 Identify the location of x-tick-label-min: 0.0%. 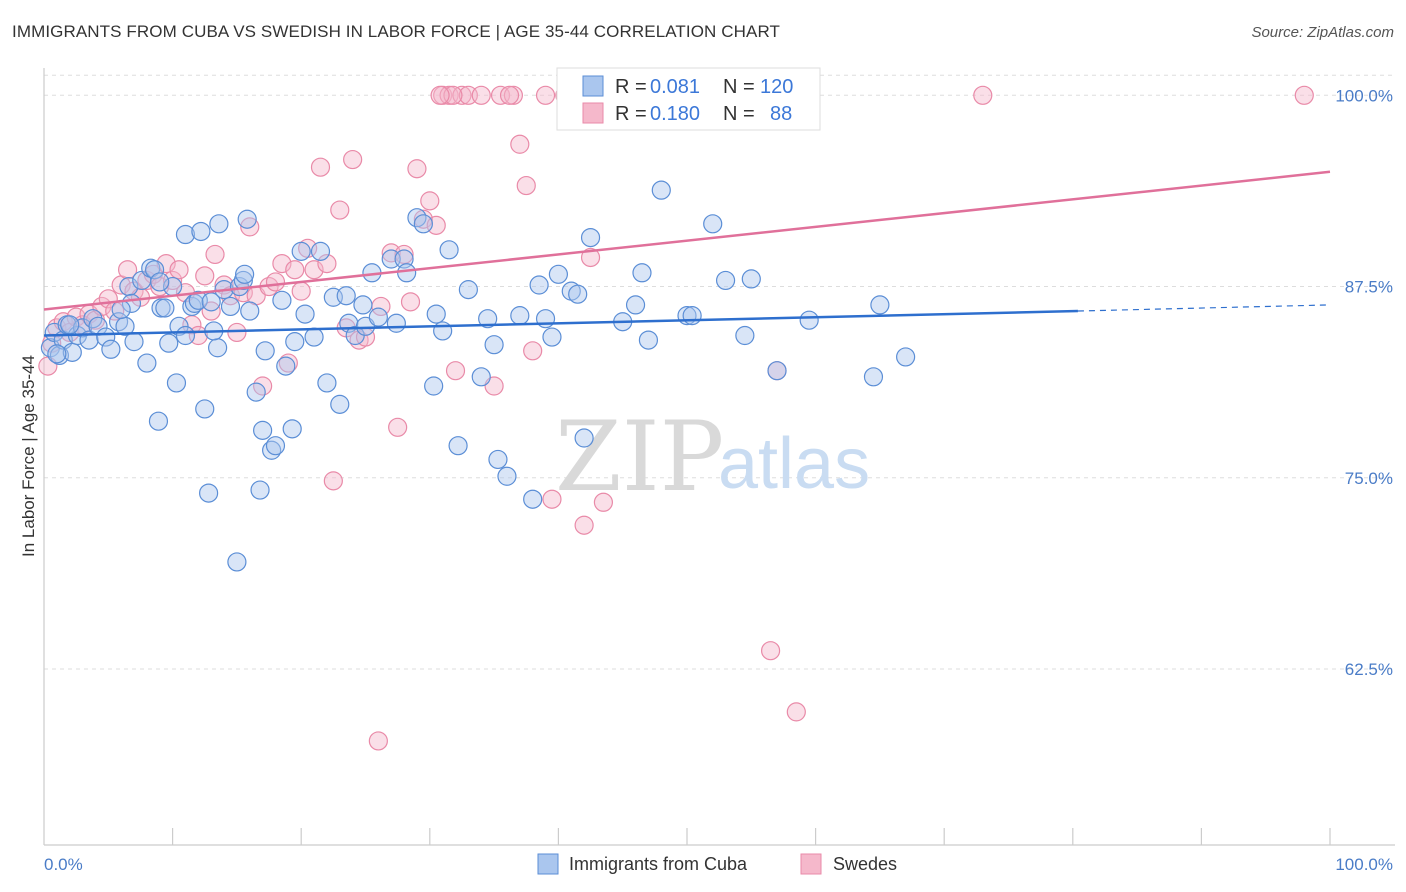
(63, 864).